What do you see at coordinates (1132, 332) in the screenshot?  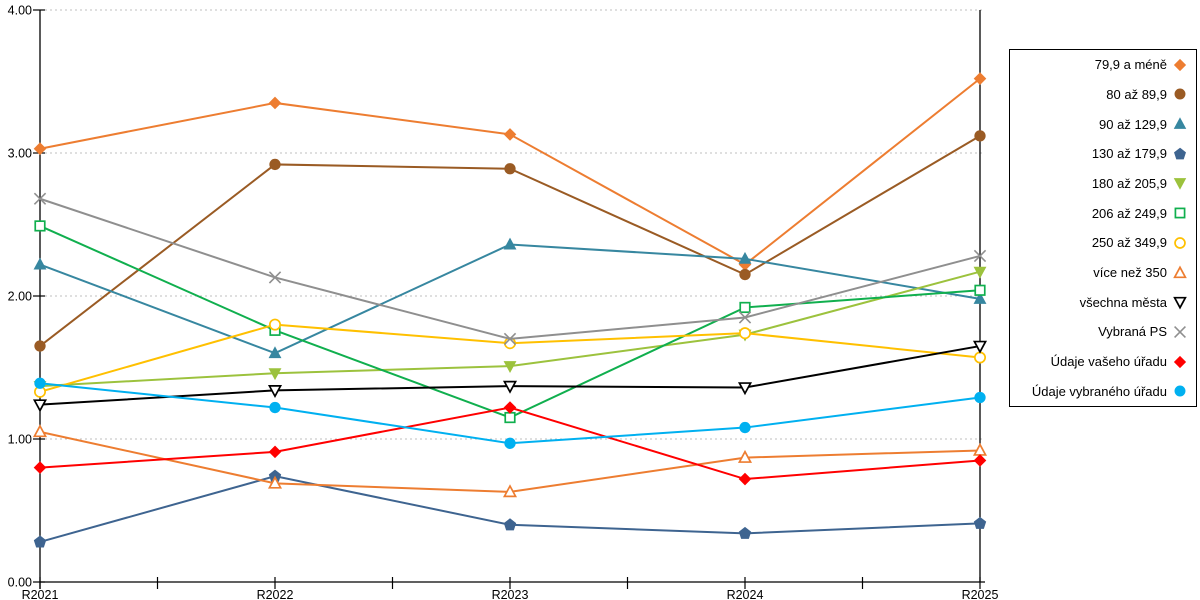 I see `legend-label: Vybraná PS` at bounding box center [1132, 332].